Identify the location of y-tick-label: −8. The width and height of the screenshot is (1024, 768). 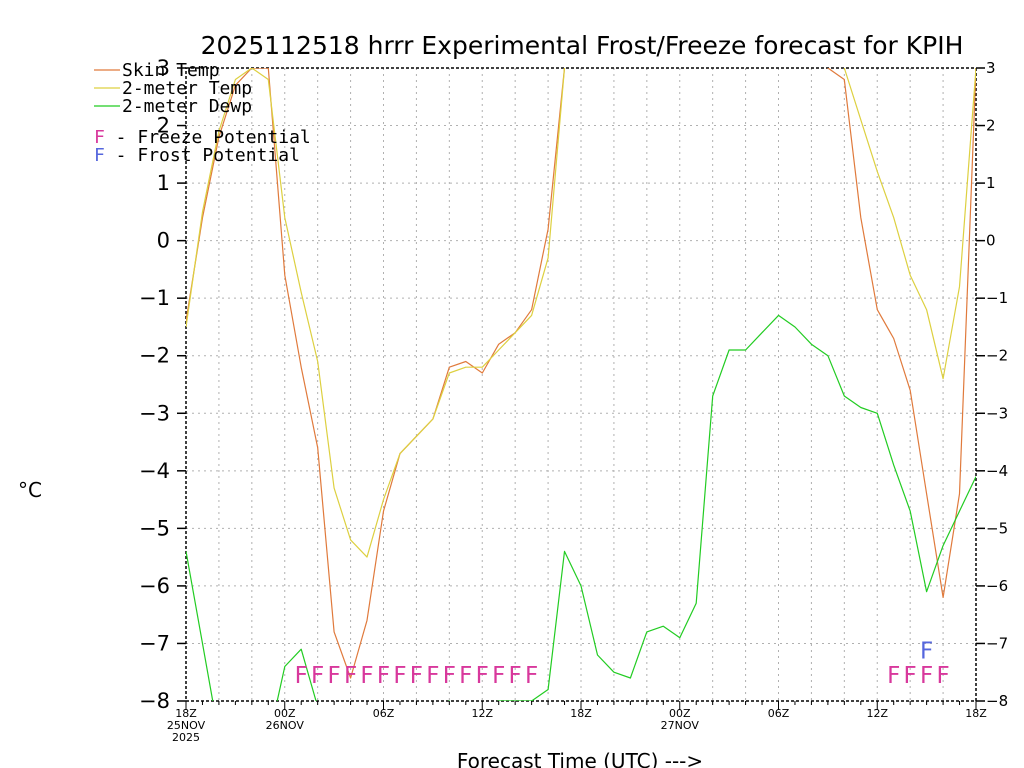
(154, 701).